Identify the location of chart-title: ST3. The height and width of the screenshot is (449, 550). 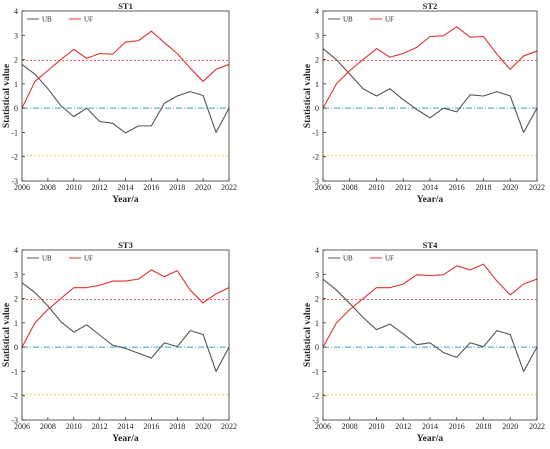
(125, 245).